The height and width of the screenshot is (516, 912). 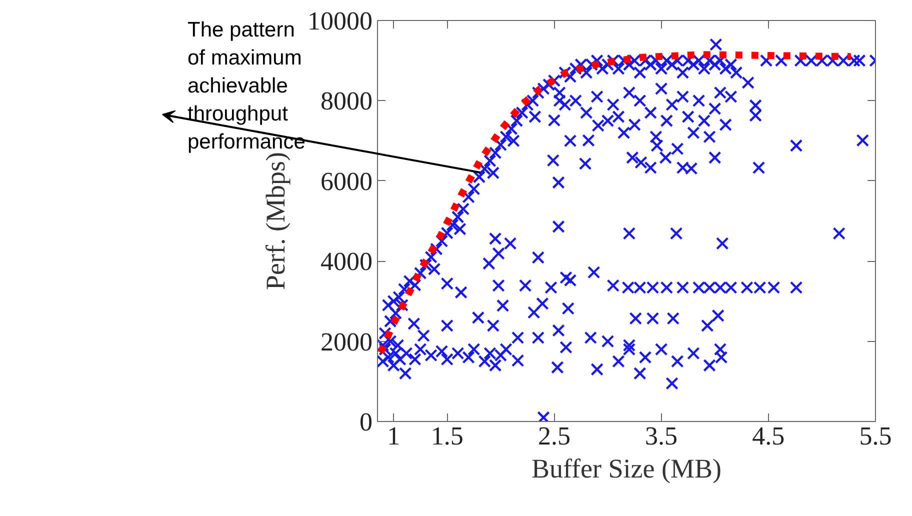 What do you see at coordinates (768, 436) in the screenshot?
I see `x-tick-label: 4.5` at bounding box center [768, 436].